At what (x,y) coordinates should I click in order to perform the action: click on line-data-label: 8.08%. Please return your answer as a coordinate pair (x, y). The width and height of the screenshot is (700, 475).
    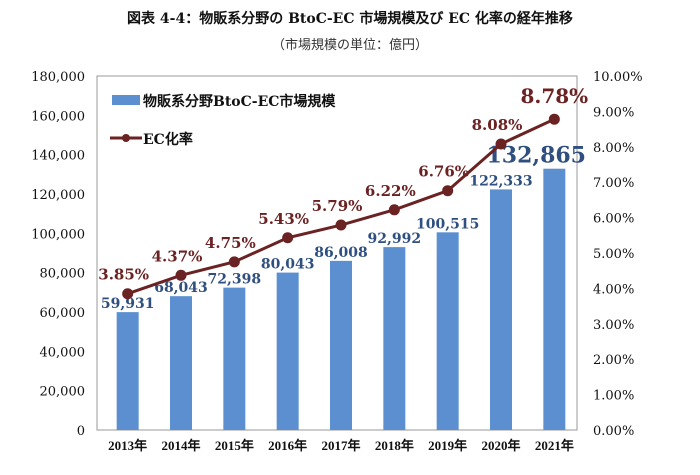
    Looking at the image, I should click on (497, 125).